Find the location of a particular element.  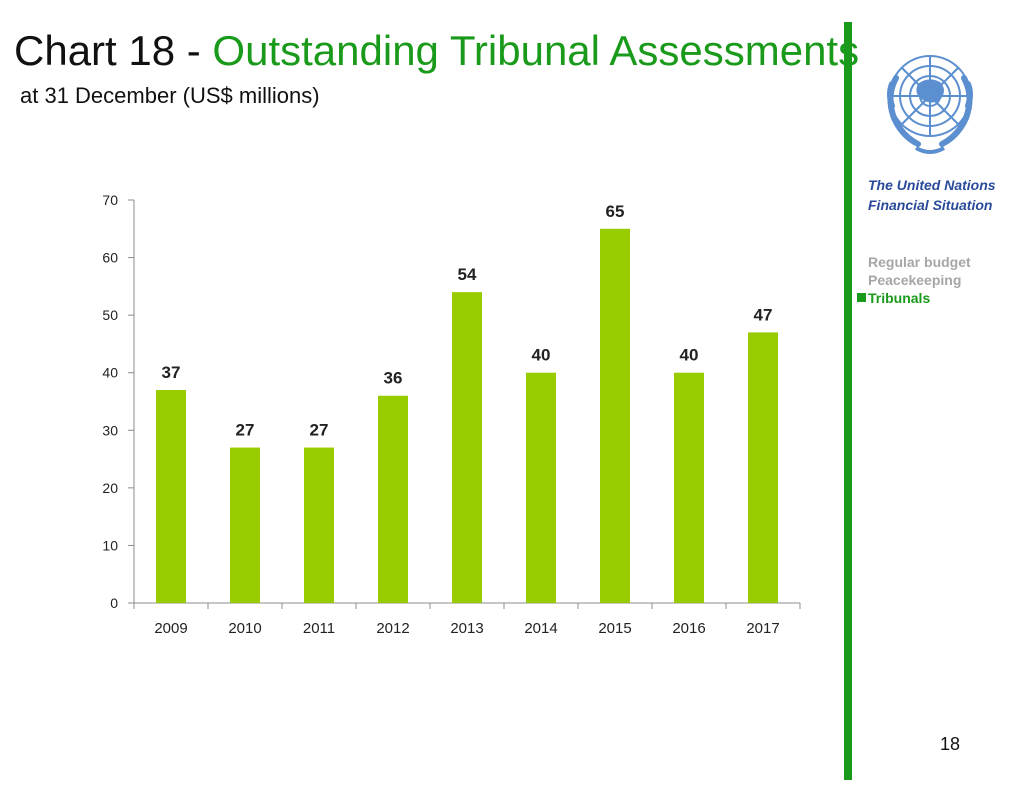

data-label-2015: 65 is located at coordinates (615, 211).